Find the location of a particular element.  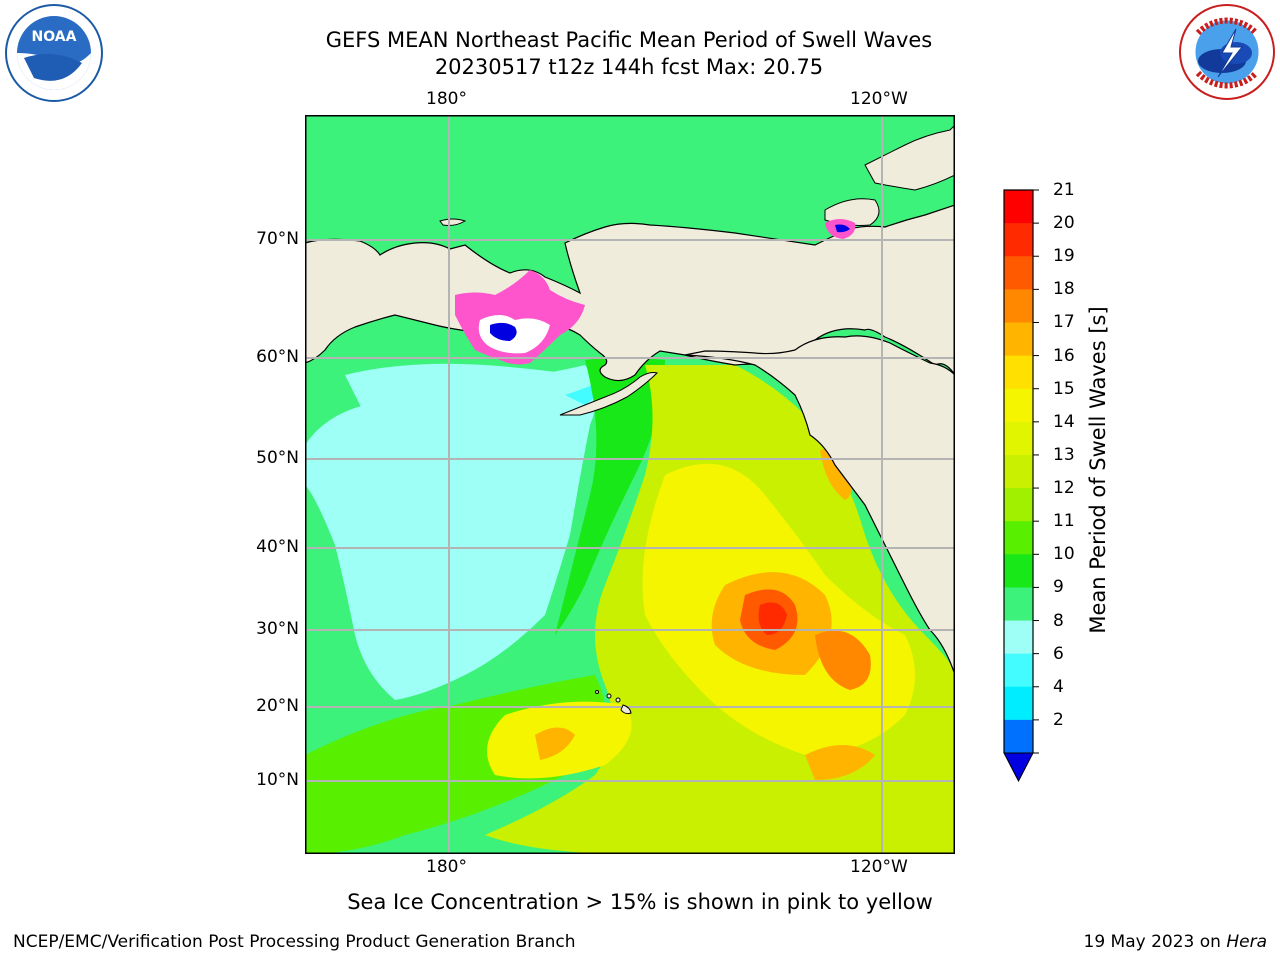

orange-core-east is located at coordinates (843, 660).